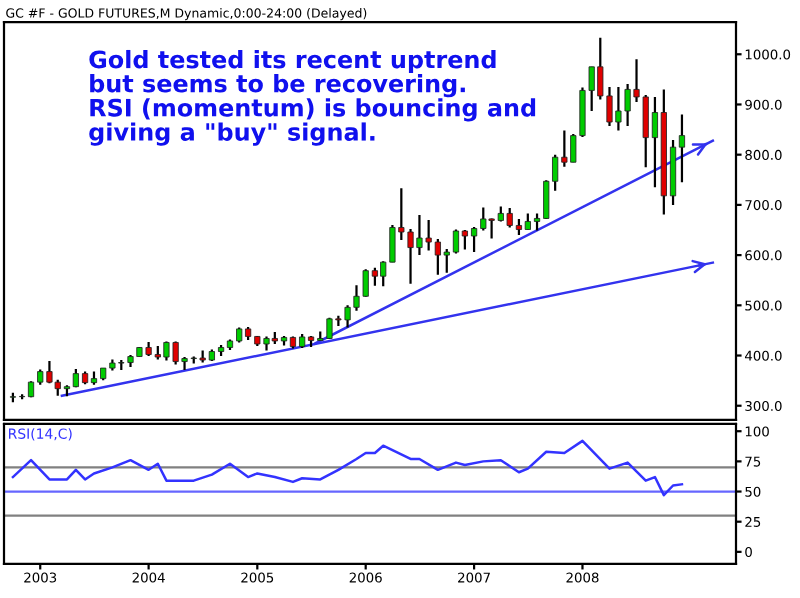 Image resolution: width=800 pixels, height=598 pixels. Describe the element at coordinates (312, 97) in the screenshot. I see `annotation: Gold tested its recent uptrend but seems to be recovering. RSI (momentum) is bouncing and giving a "buy" signal.` at that location.